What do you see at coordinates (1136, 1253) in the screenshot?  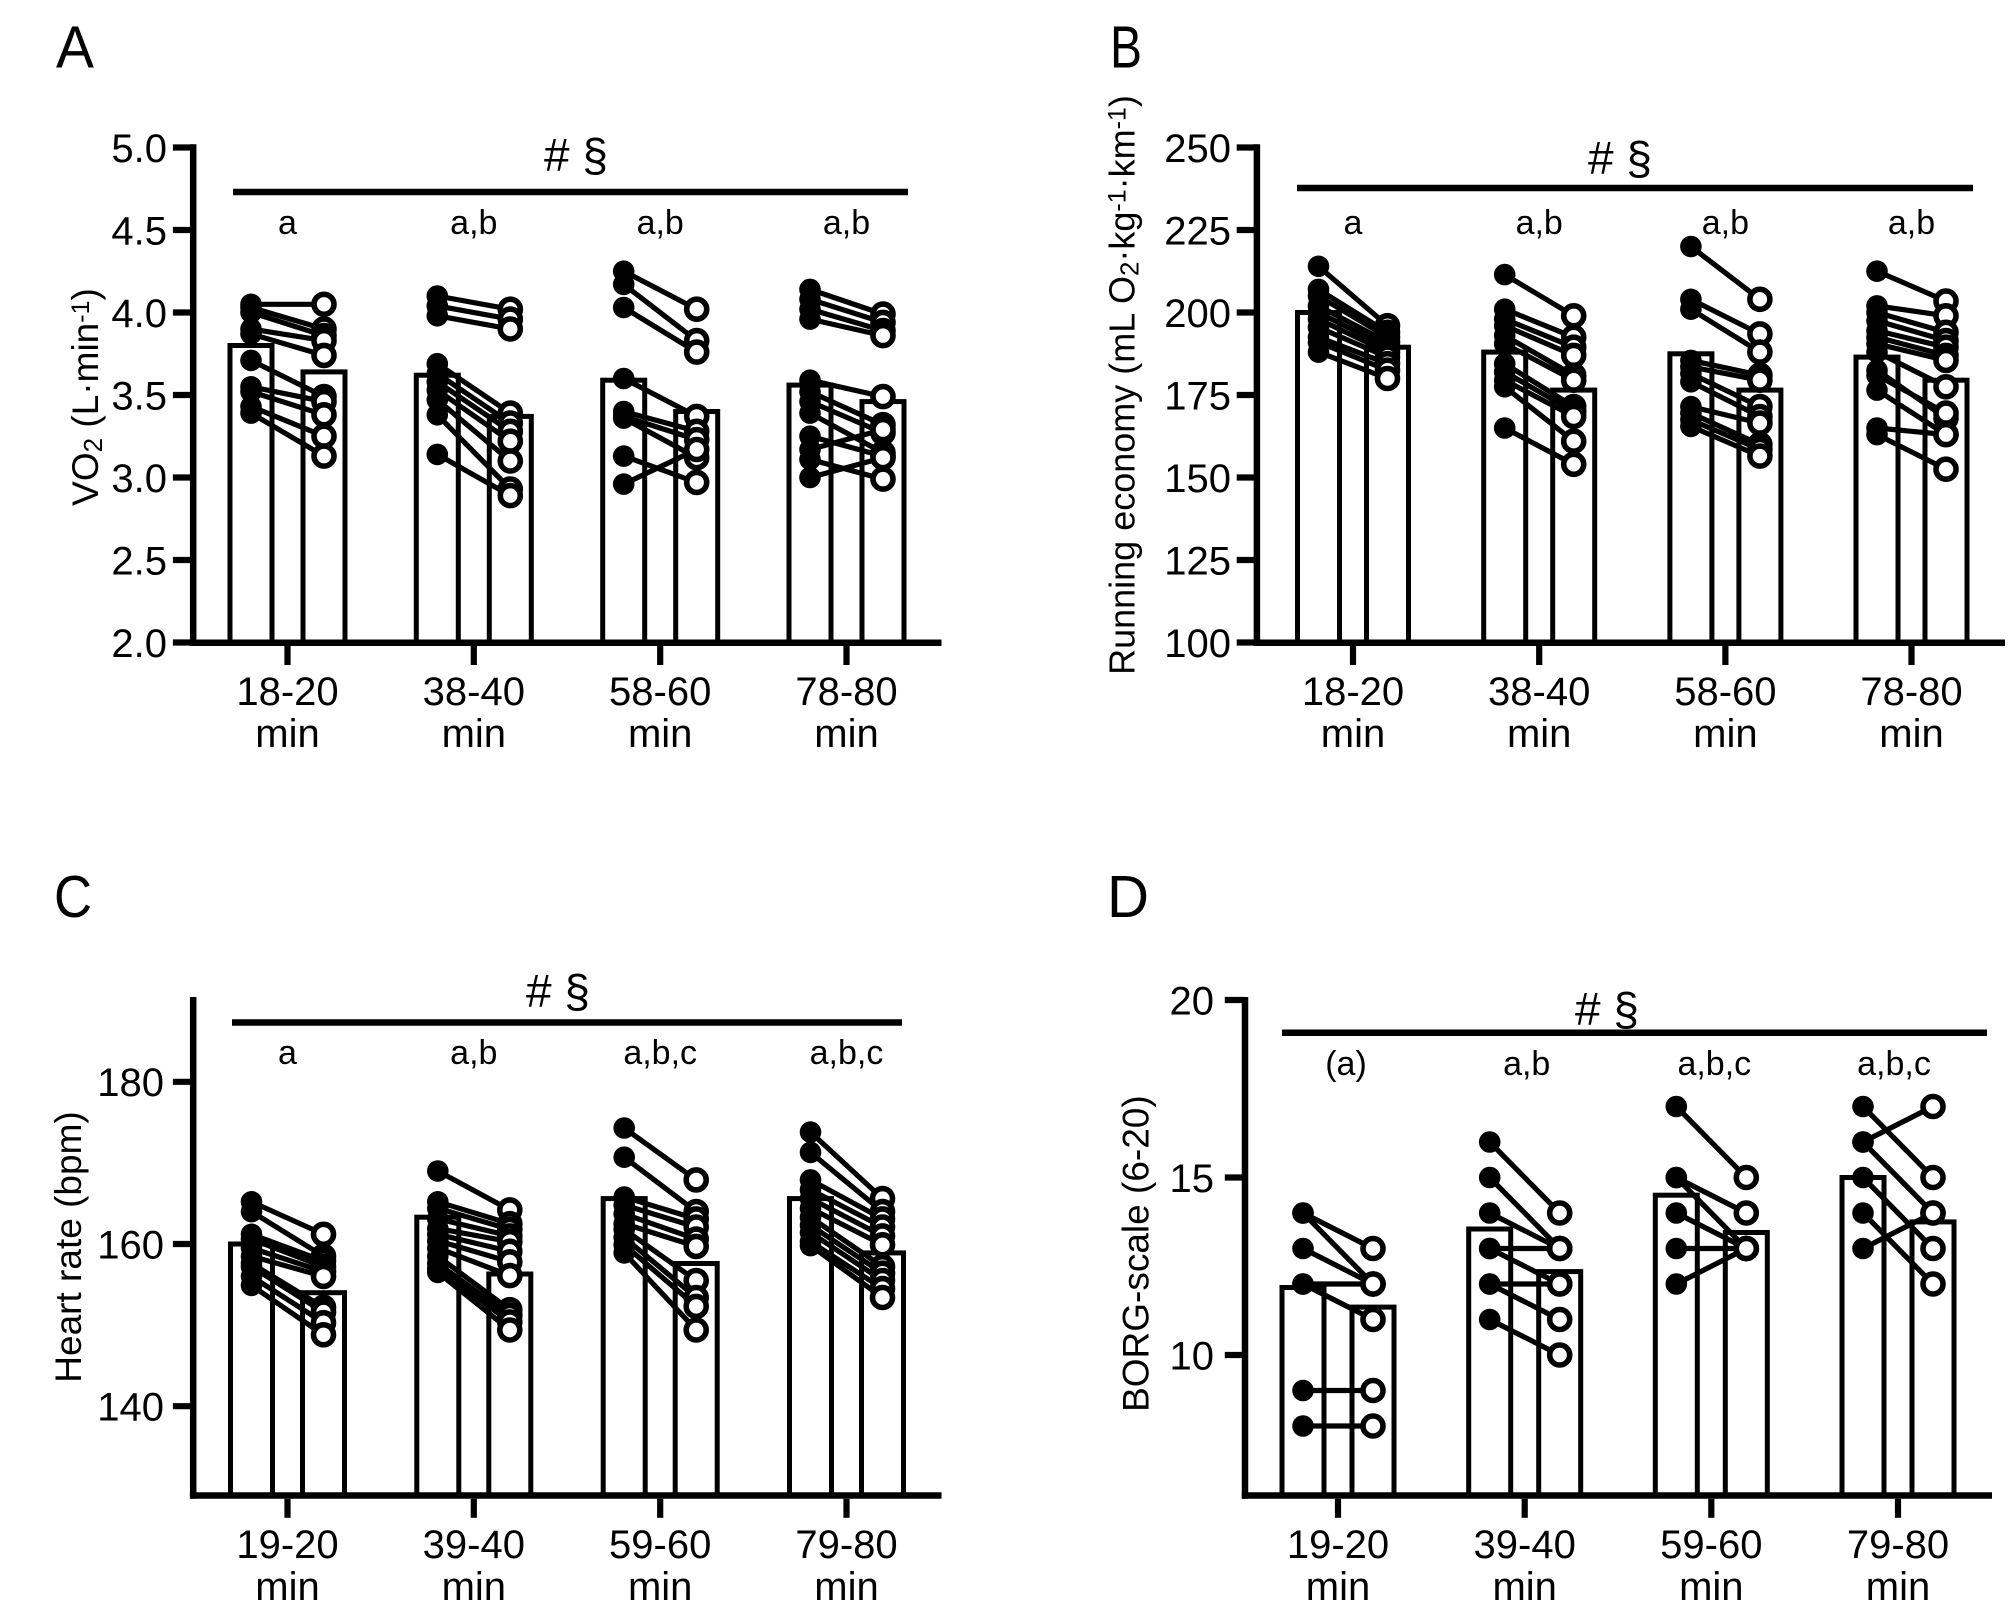 I see `svg-text: BORG-scale (6-20)` at bounding box center [1136, 1253].